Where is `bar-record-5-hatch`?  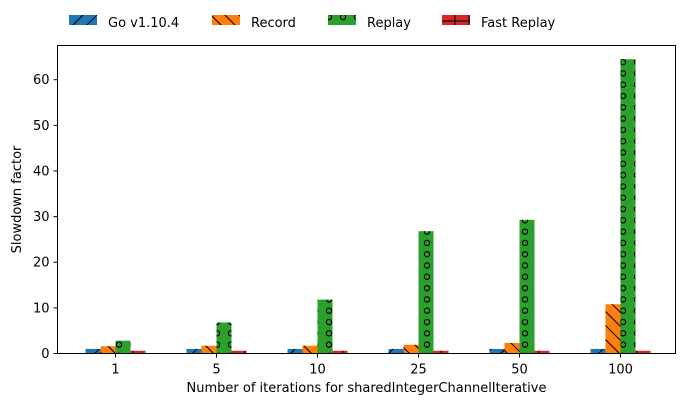
bar-record-5-hatch is located at coordinates (209, 349).